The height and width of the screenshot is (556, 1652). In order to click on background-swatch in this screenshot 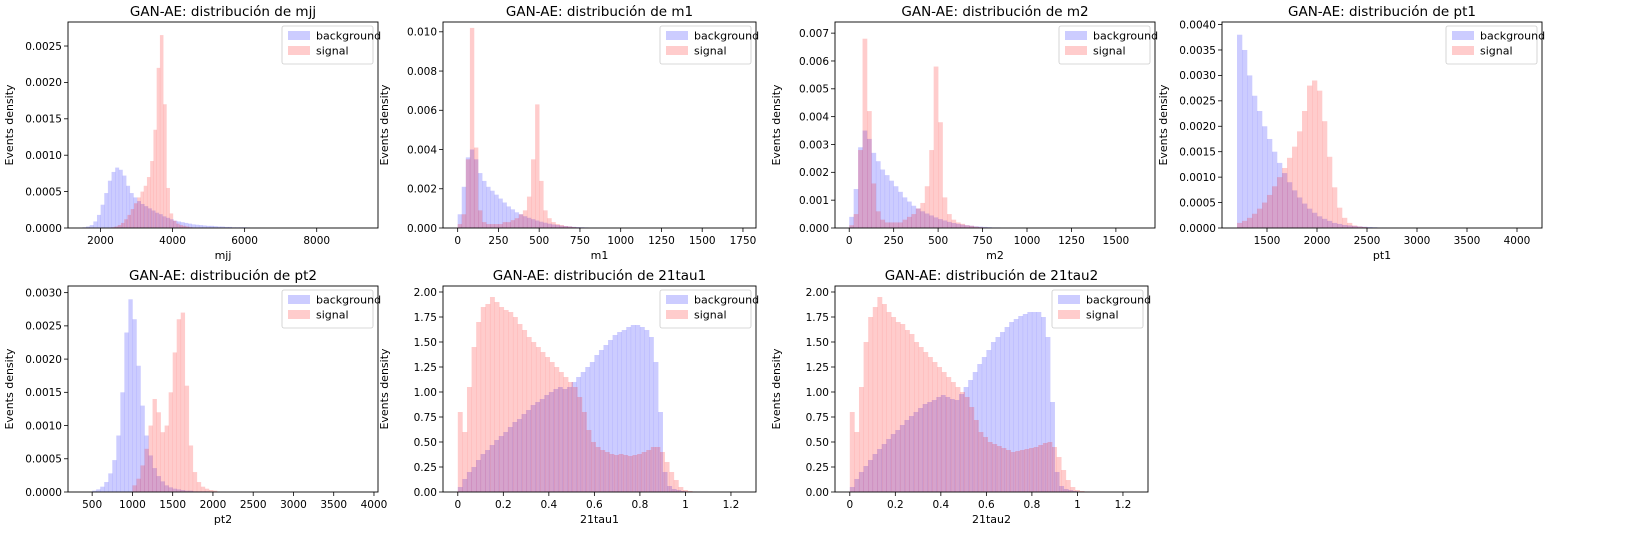, I will do `click(299, 35)`.